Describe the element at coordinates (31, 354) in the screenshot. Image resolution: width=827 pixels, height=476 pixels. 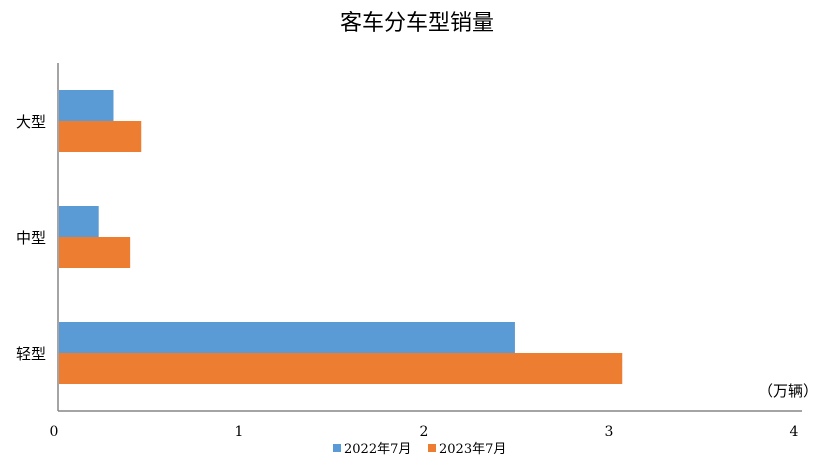
I see `category-label: 轻型` at that location.